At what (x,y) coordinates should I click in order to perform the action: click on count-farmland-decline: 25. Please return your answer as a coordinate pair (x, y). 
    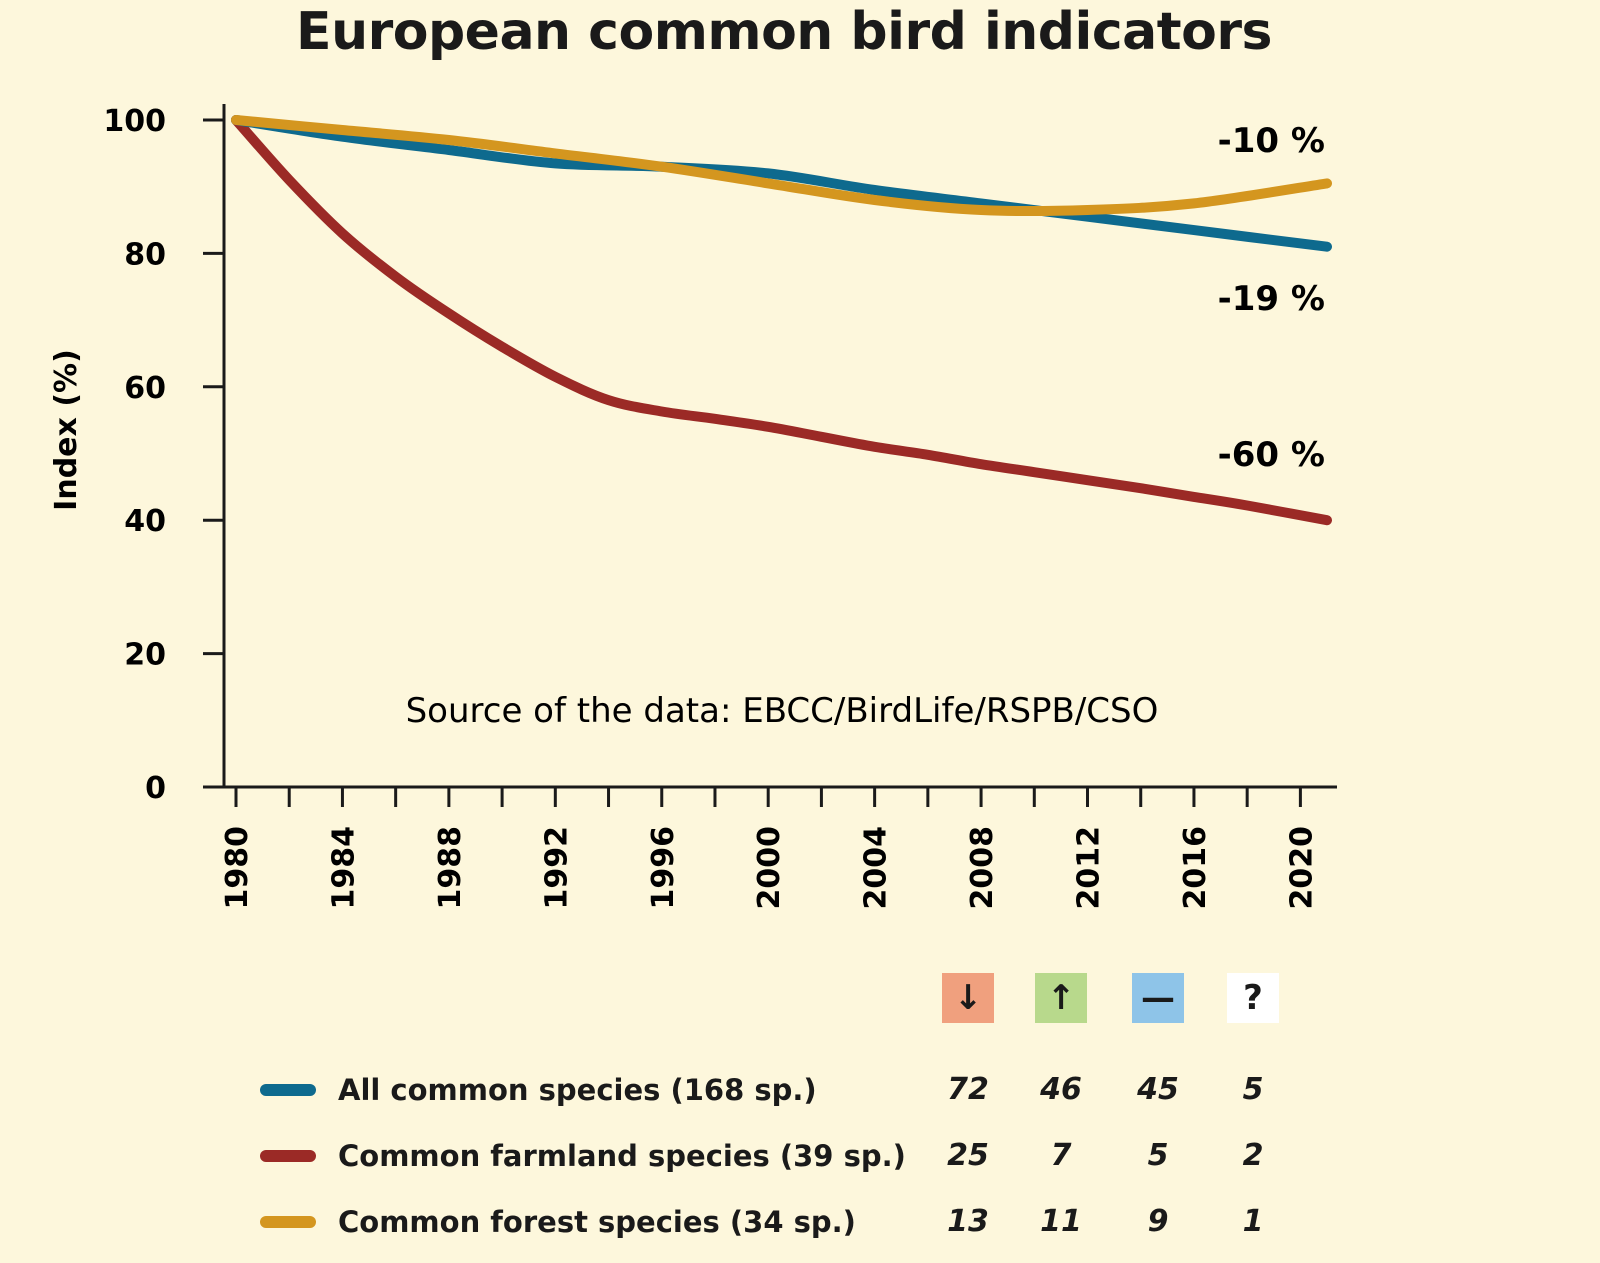
    Looking at the image, I should click on (968, 1155).